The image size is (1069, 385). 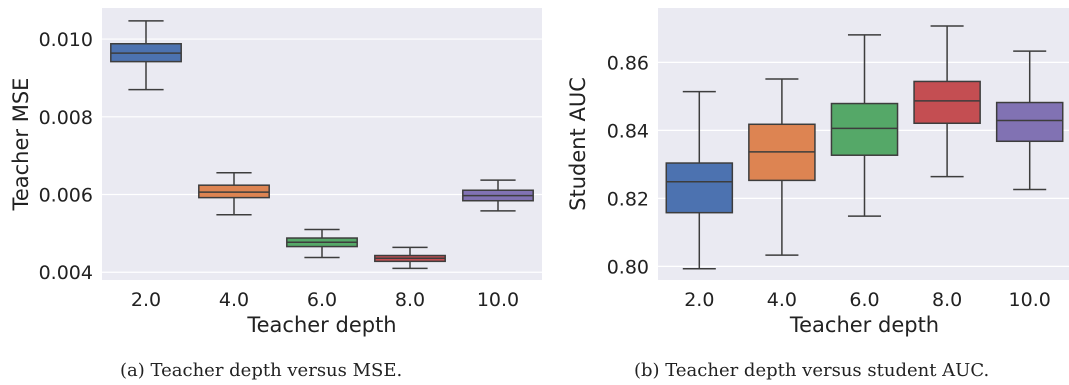 I want to click on y-tick-label: 0.84, so click(x=628, y=131).